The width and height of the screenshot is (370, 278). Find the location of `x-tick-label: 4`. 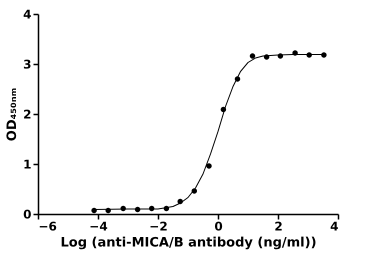

x-tick-label: 4 is located at coordinates (334, 227).